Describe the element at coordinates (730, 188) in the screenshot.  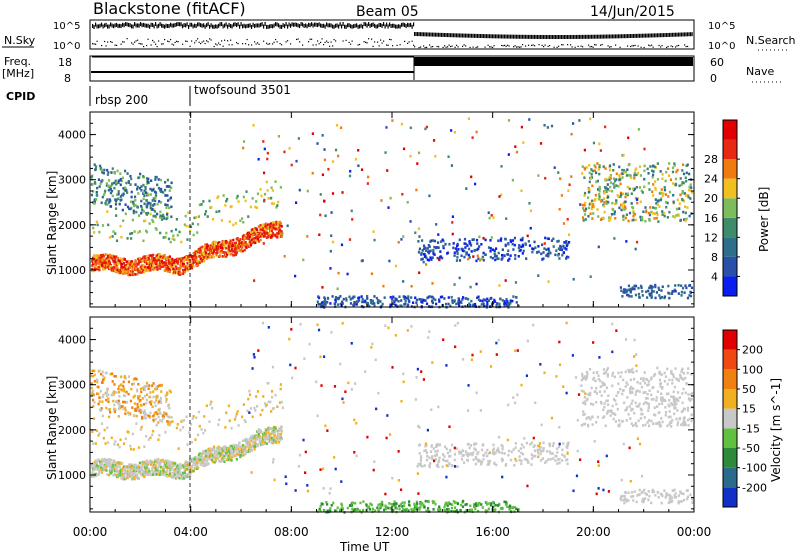
I see `power-colorbar-swatch` at that location.